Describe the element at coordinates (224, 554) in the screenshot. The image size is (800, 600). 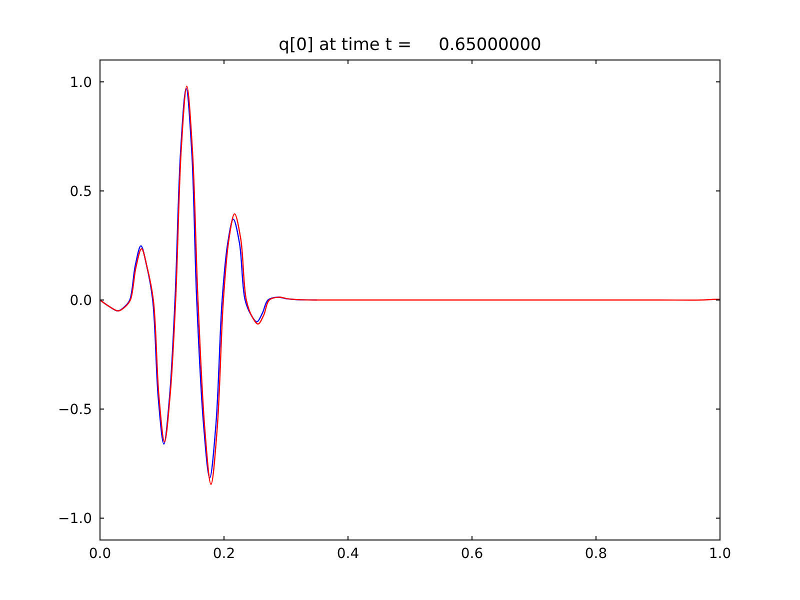
I see `x-tick-label: 0.2` at that location.